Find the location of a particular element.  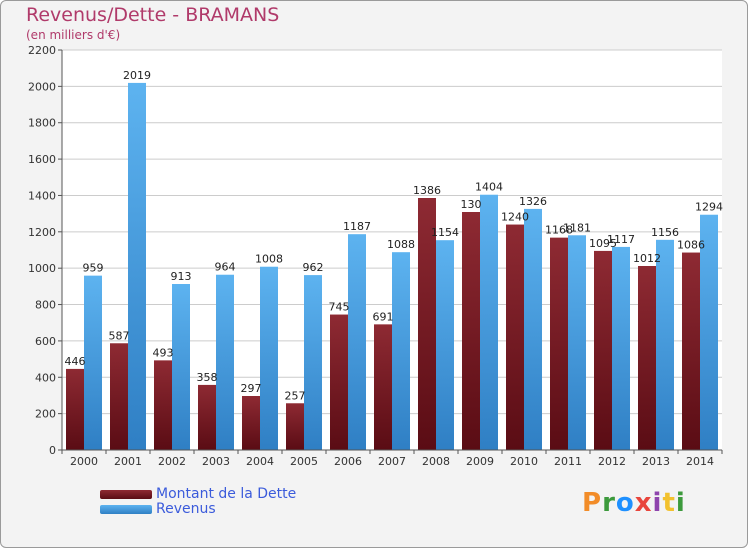

logo-letter: P is located at coordinates (592, 503).